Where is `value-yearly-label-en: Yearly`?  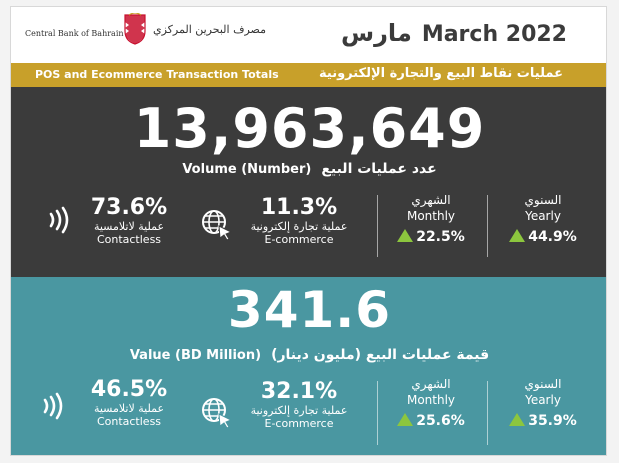 value-yearly-label-en: Yearly is located at coordinates (543, 400).